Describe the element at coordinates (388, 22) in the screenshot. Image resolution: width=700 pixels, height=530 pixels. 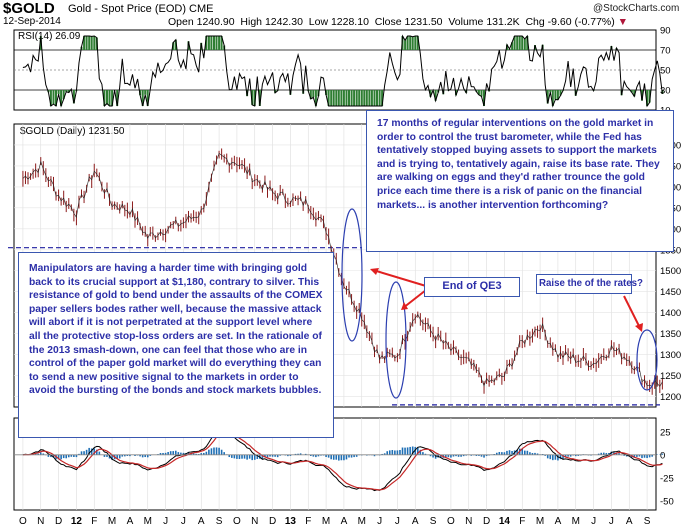
I see `close-label: Close` at that location.